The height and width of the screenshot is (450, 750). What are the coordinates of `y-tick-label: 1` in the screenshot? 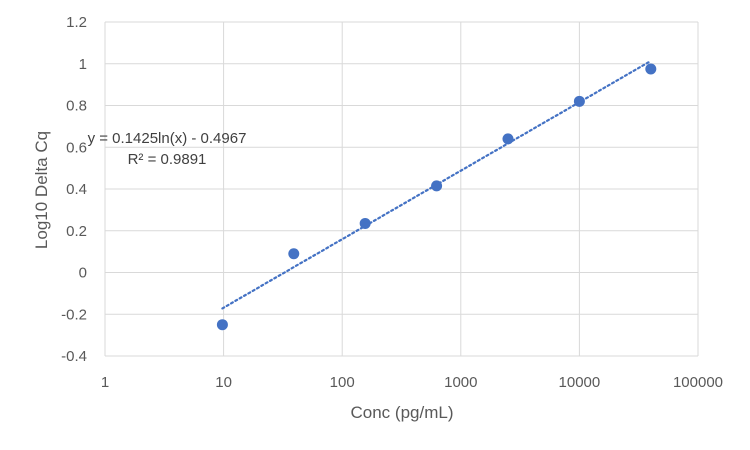 It's located at (83, 64).